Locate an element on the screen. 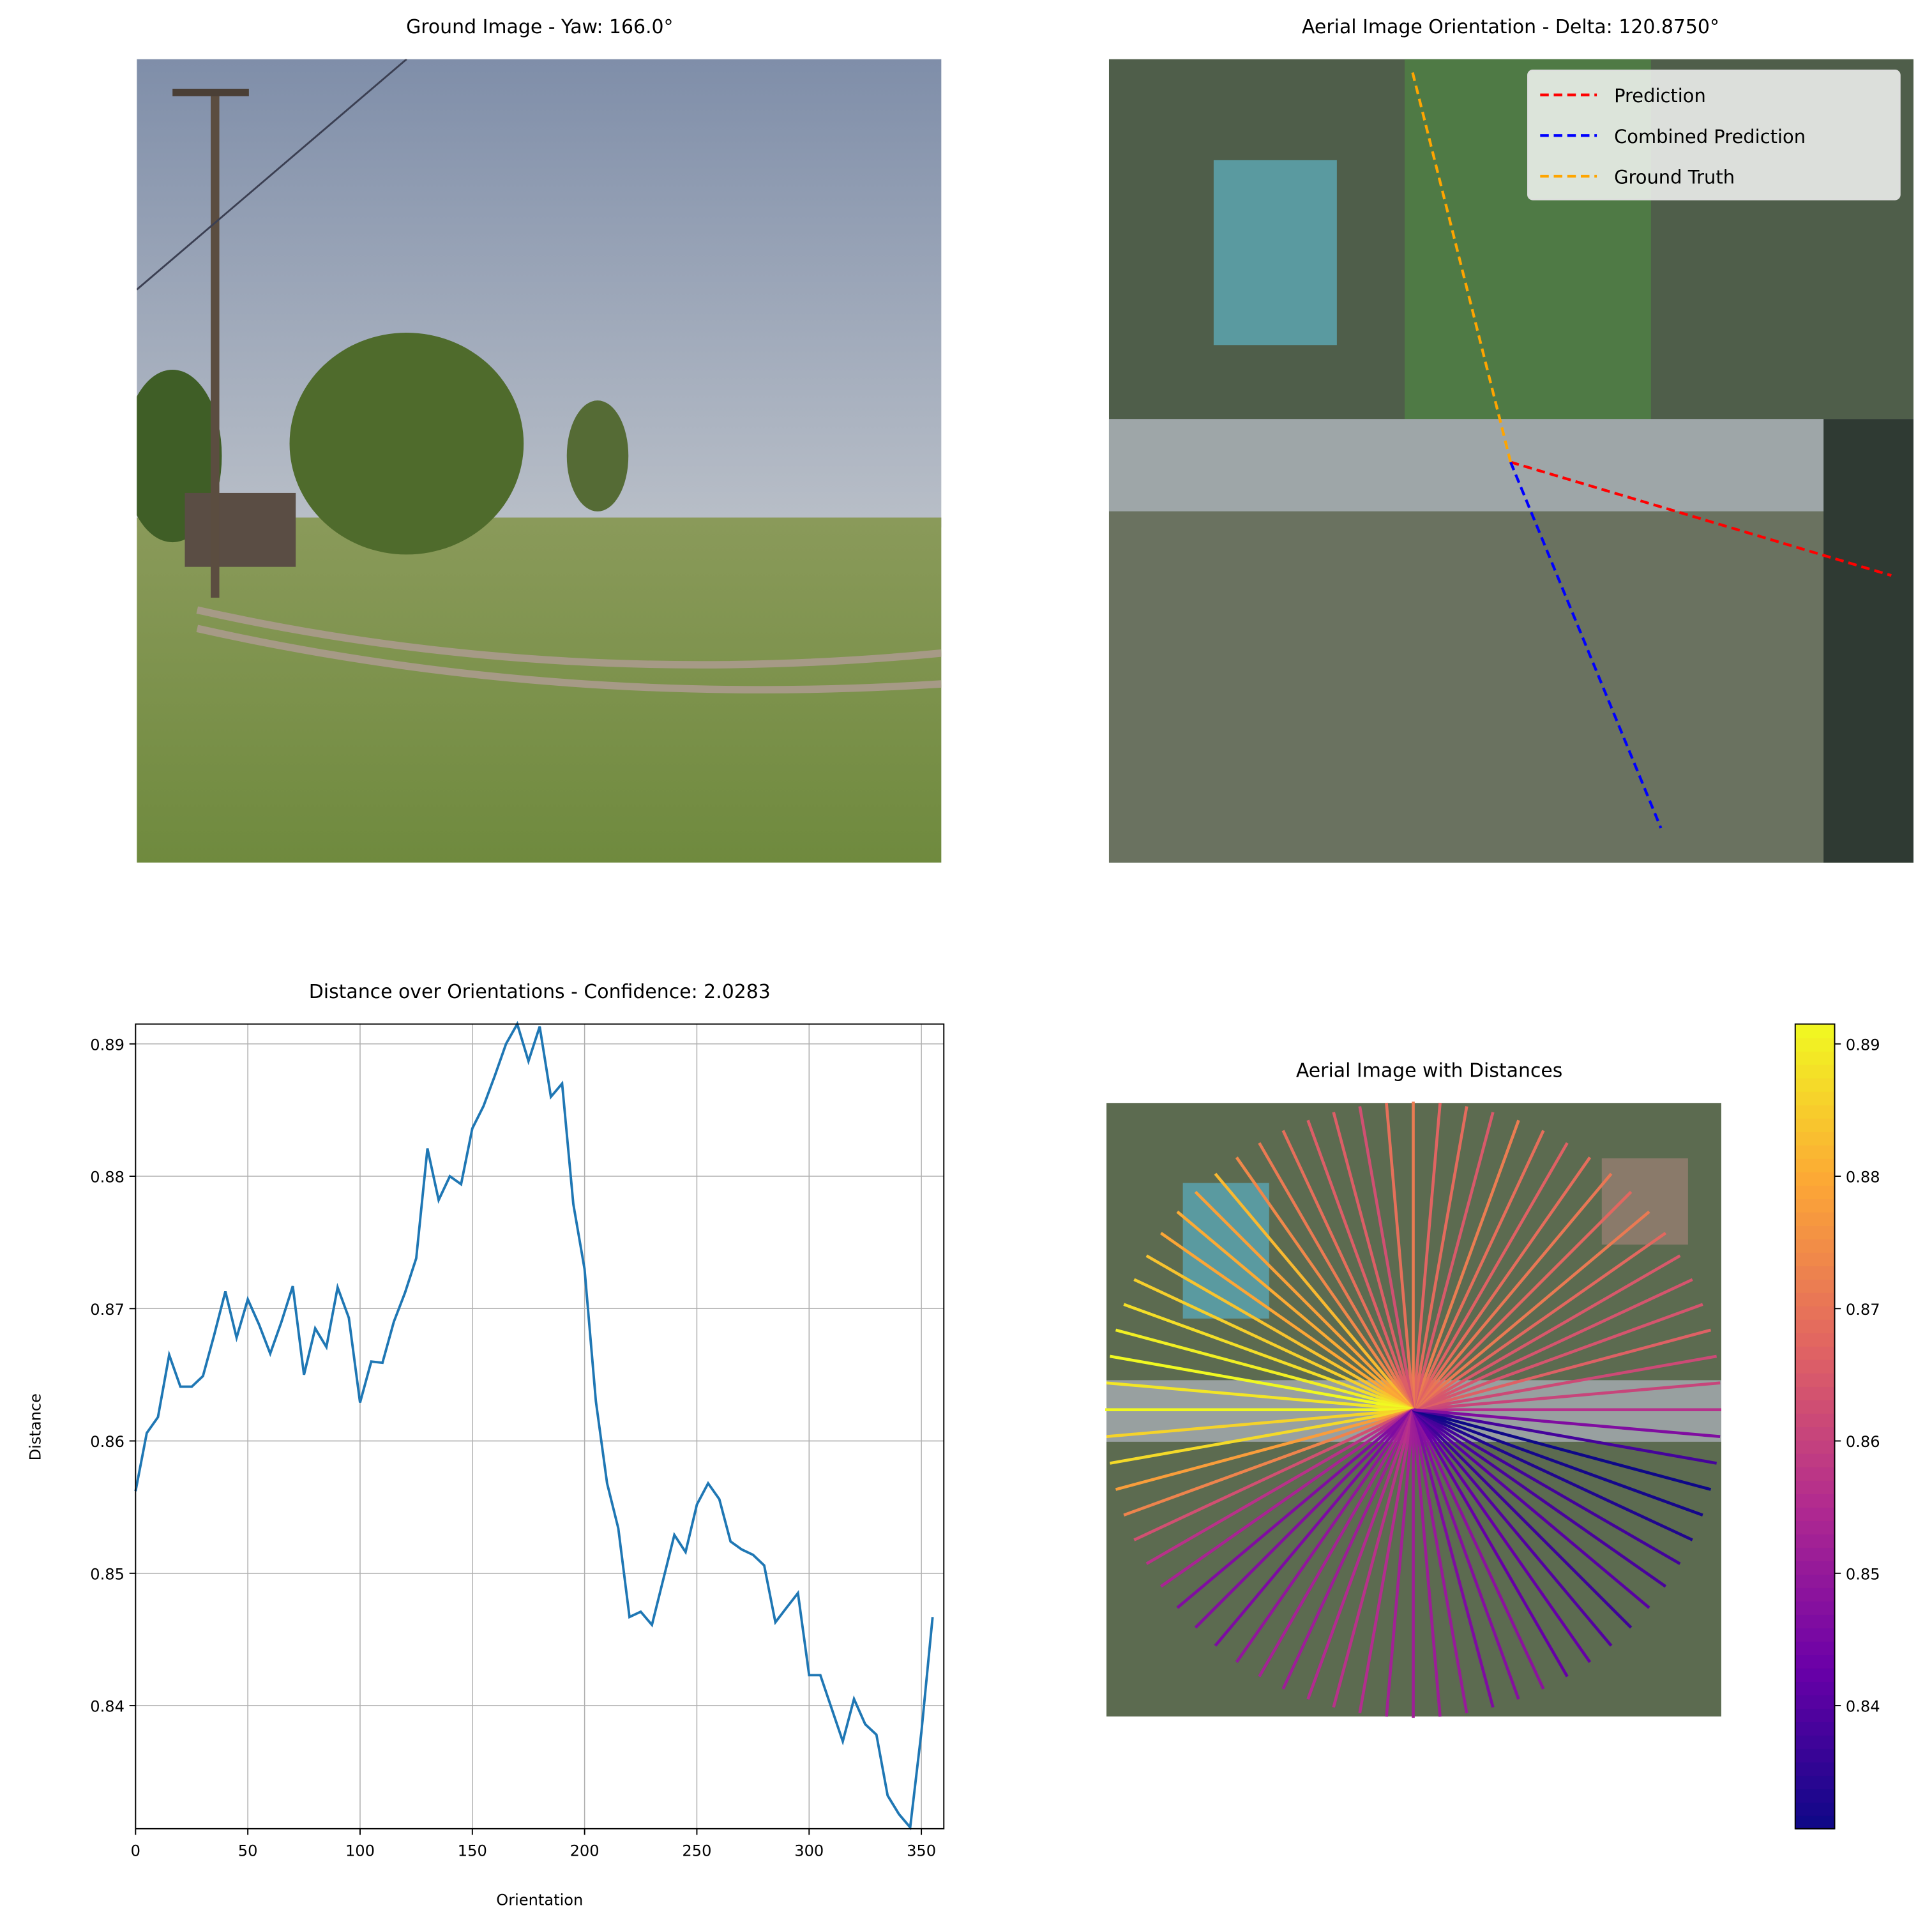 The height and width of the screenshot is (1931, 1932). legend-label: Combined Prediction is located at coordinates (1710, 137).